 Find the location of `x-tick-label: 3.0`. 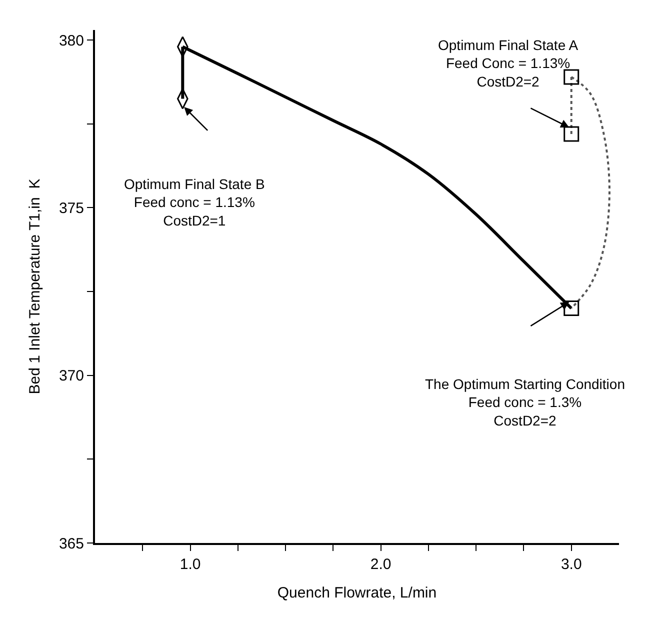

x-tick-label: 3.0 is located at coordinates (571, 564).